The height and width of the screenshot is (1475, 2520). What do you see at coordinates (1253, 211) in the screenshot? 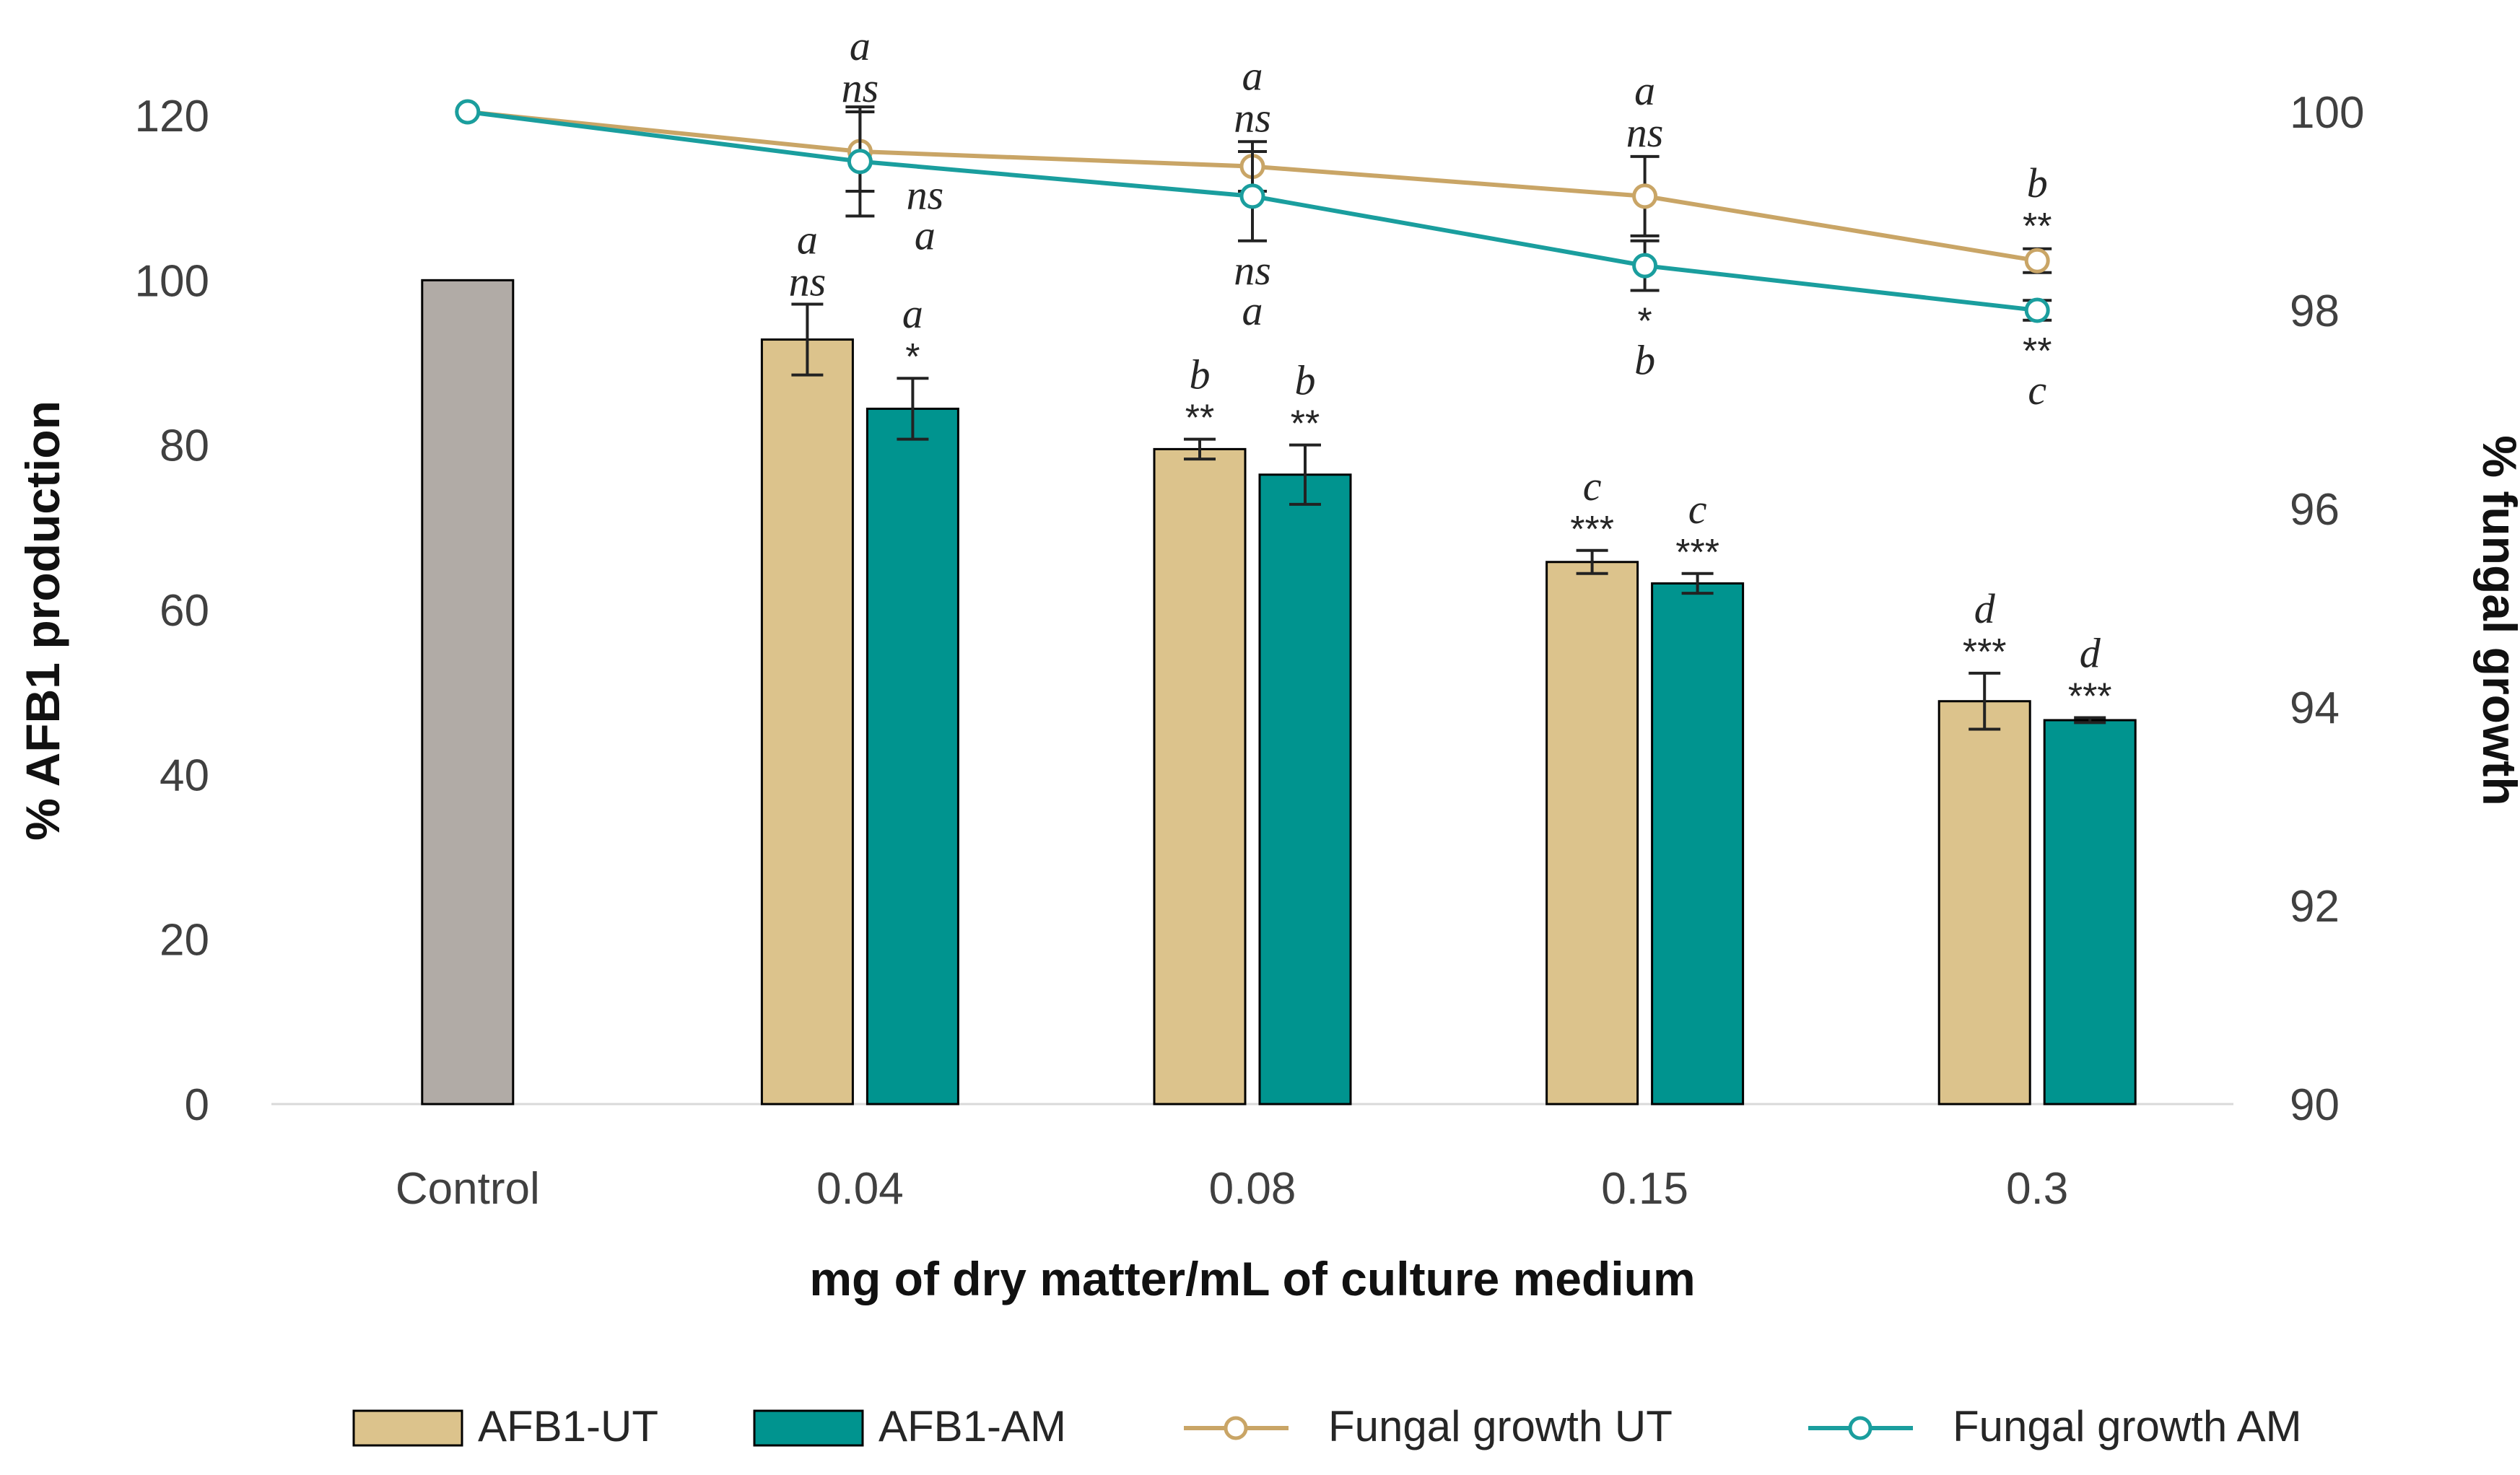
I see `lines-layer` at bounding box center [1253, 211].